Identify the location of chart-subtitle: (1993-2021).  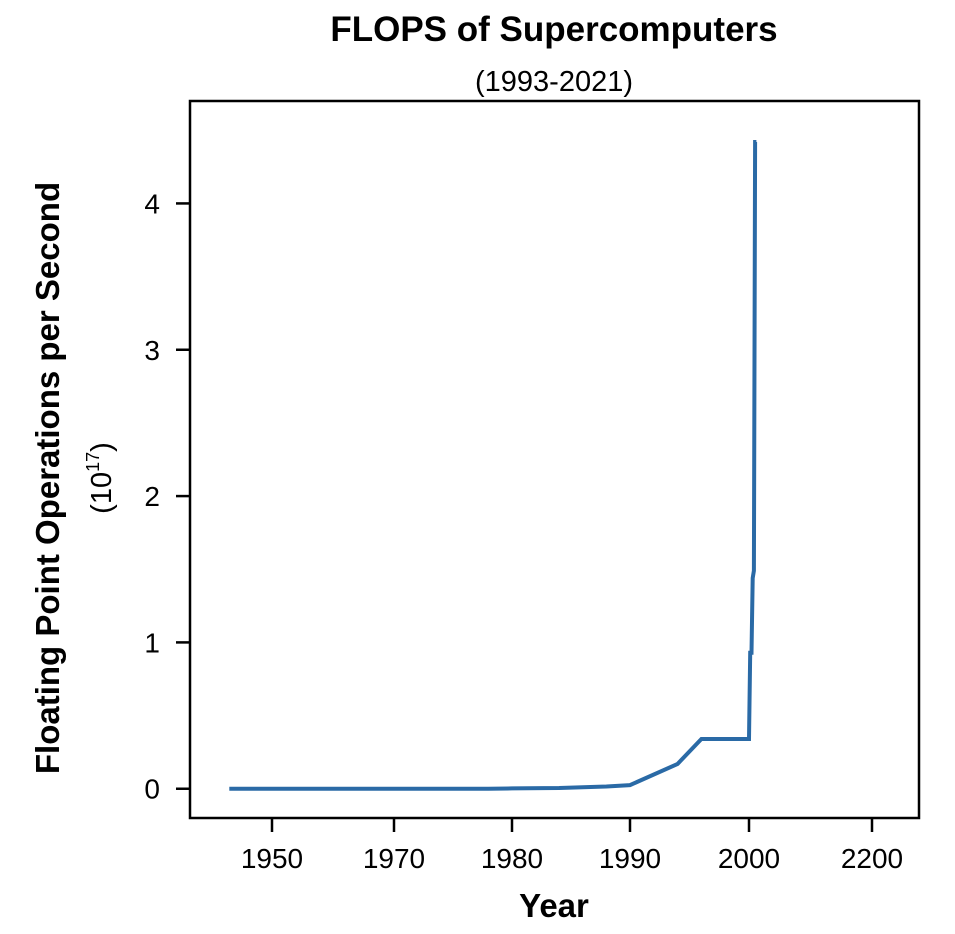
(554, 82).